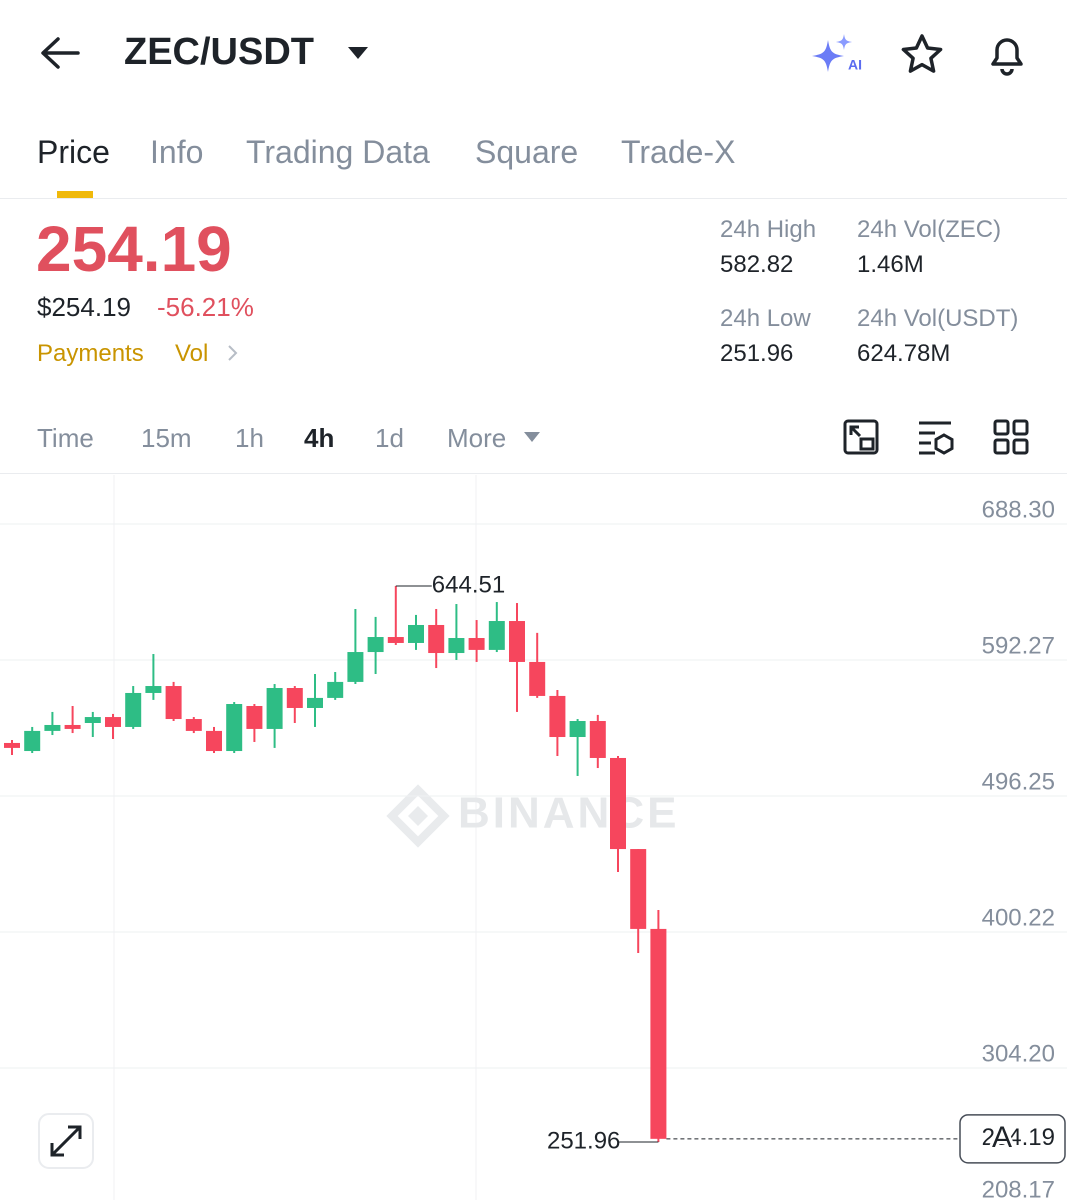 The image size is (1067, 1200). I want to click on tag-chevron, so click(233, 353).